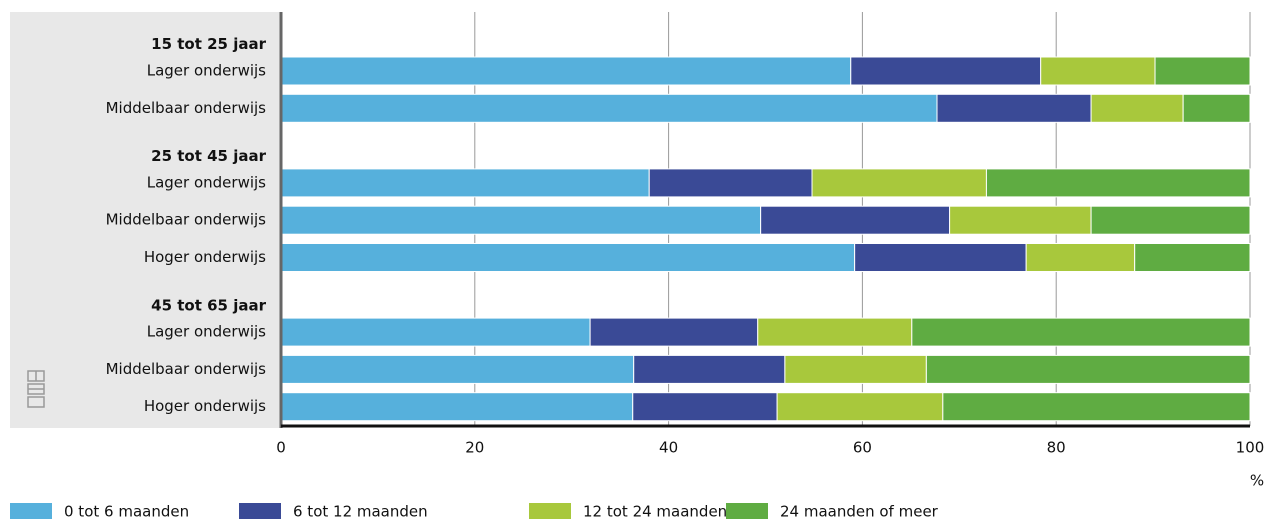 Image resolution: width=1269 pixels, height=525 pixels. Describe the element at coordinates (281, 448) in the screenshot. I see `x-tick-label: 0` at that location.